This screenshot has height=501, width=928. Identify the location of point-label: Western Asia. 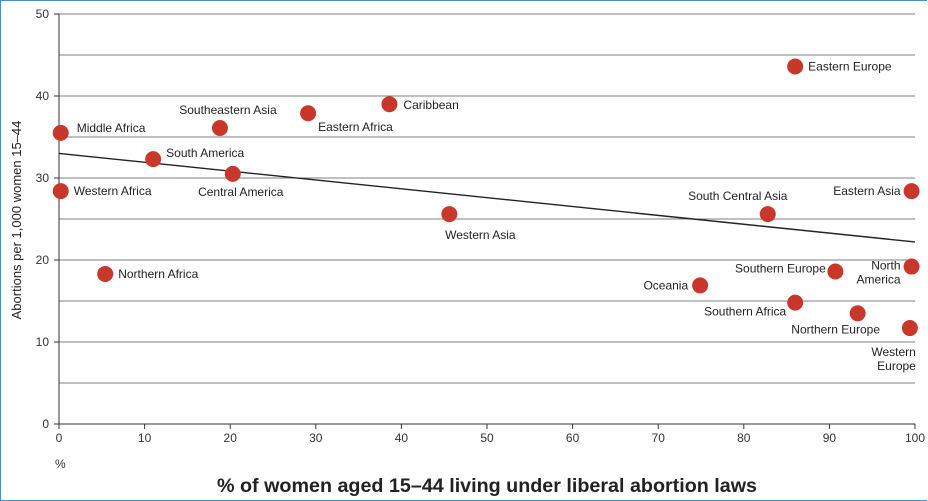
(480, 235).